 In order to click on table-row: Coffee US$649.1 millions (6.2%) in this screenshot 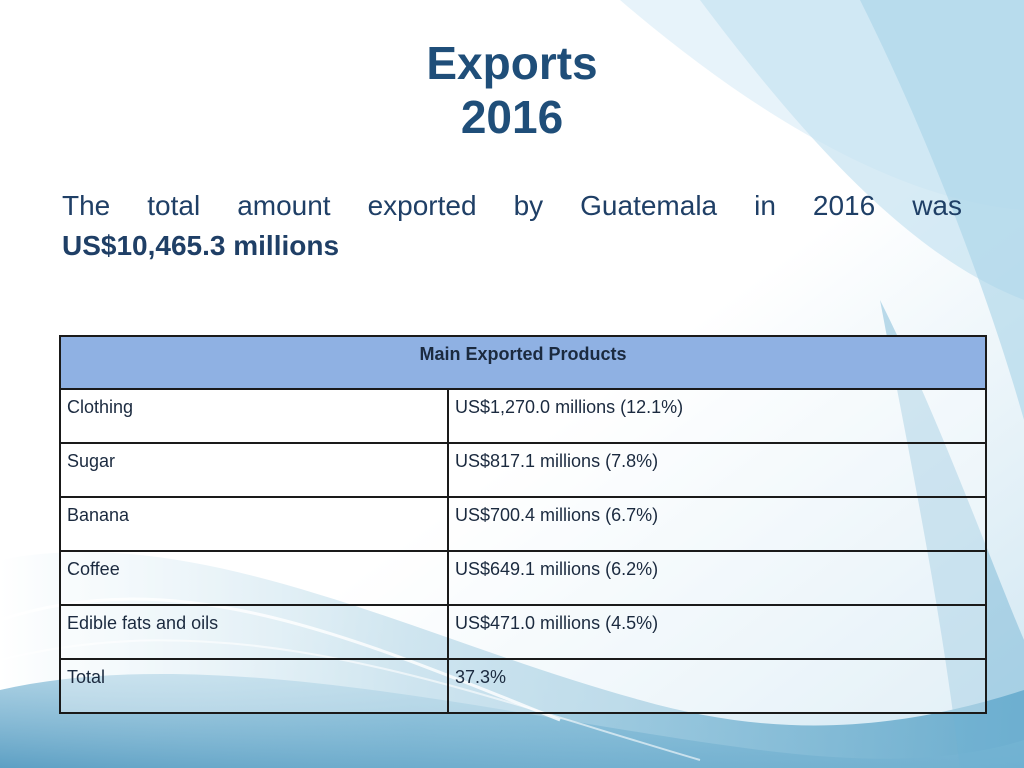, I will do `click(523, 578)`.